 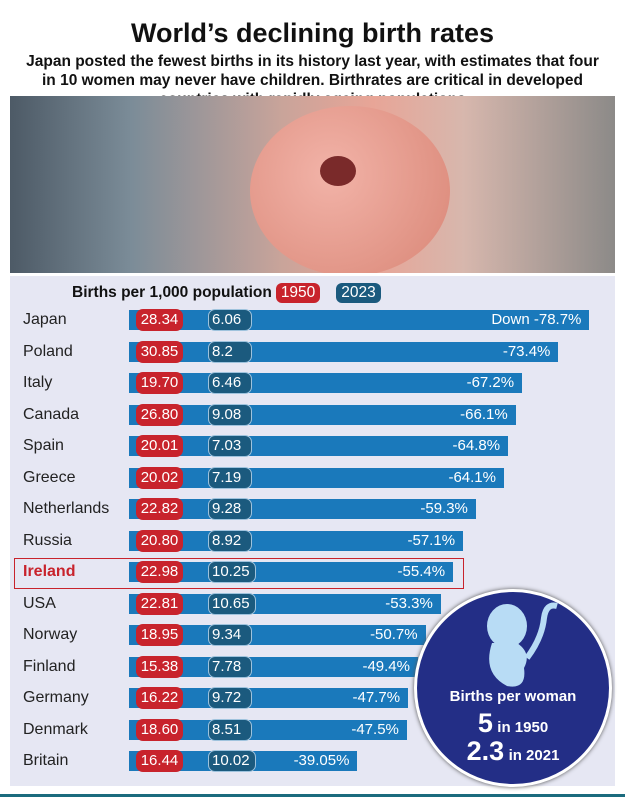 What do you see at coordinates (409, 603) in the screenshot?
I see `change-label: -53.3%` at bounding box center [409, 603].